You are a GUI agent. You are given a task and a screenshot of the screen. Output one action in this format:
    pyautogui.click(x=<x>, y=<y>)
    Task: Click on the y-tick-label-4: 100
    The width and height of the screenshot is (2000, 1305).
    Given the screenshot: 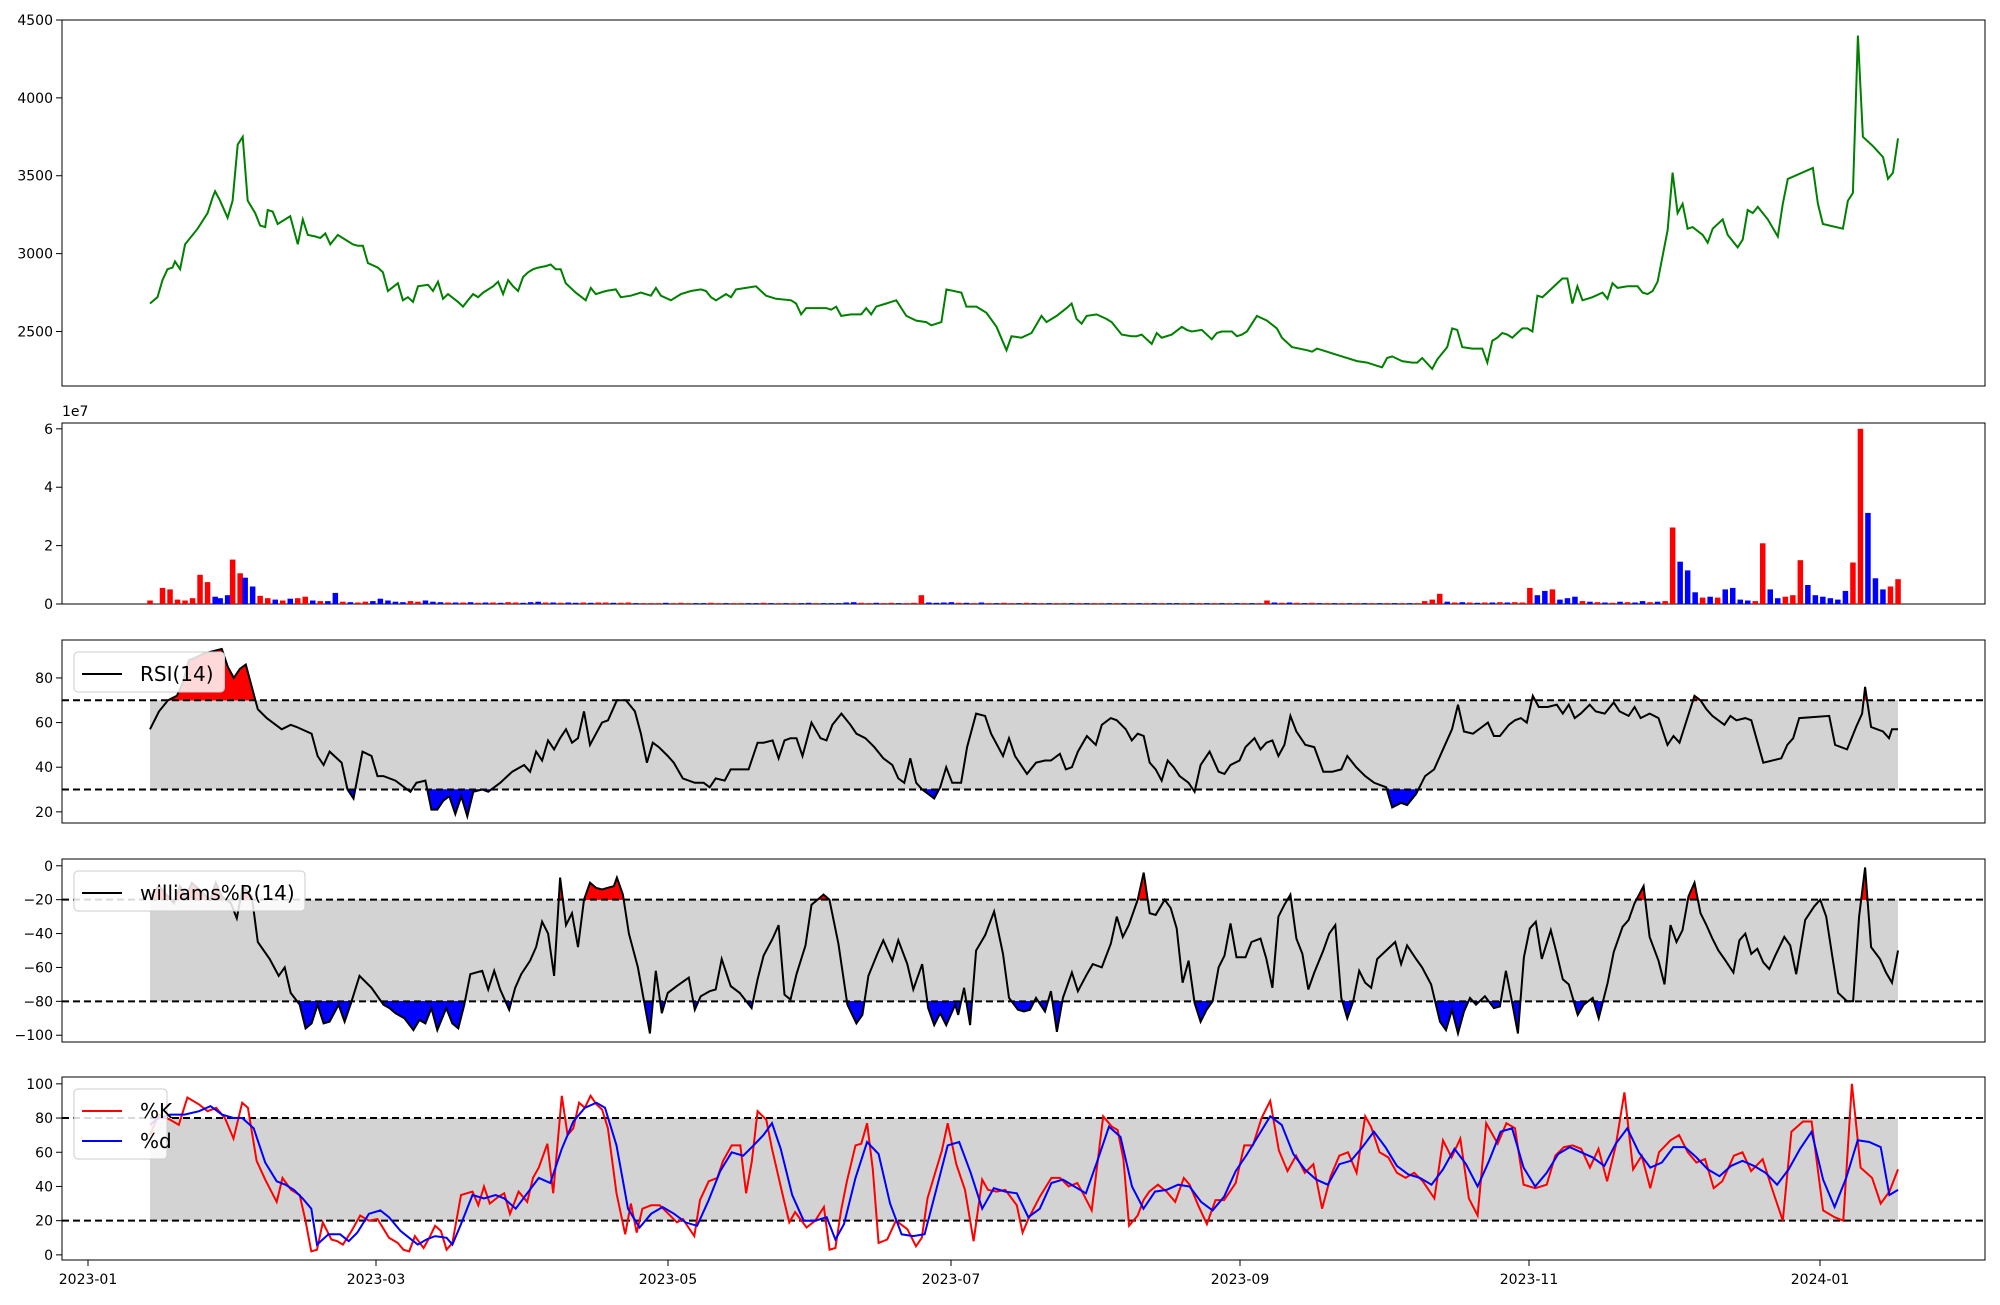 What is the action you would take?
    pyautogui.click(x=39, y=1085)
    